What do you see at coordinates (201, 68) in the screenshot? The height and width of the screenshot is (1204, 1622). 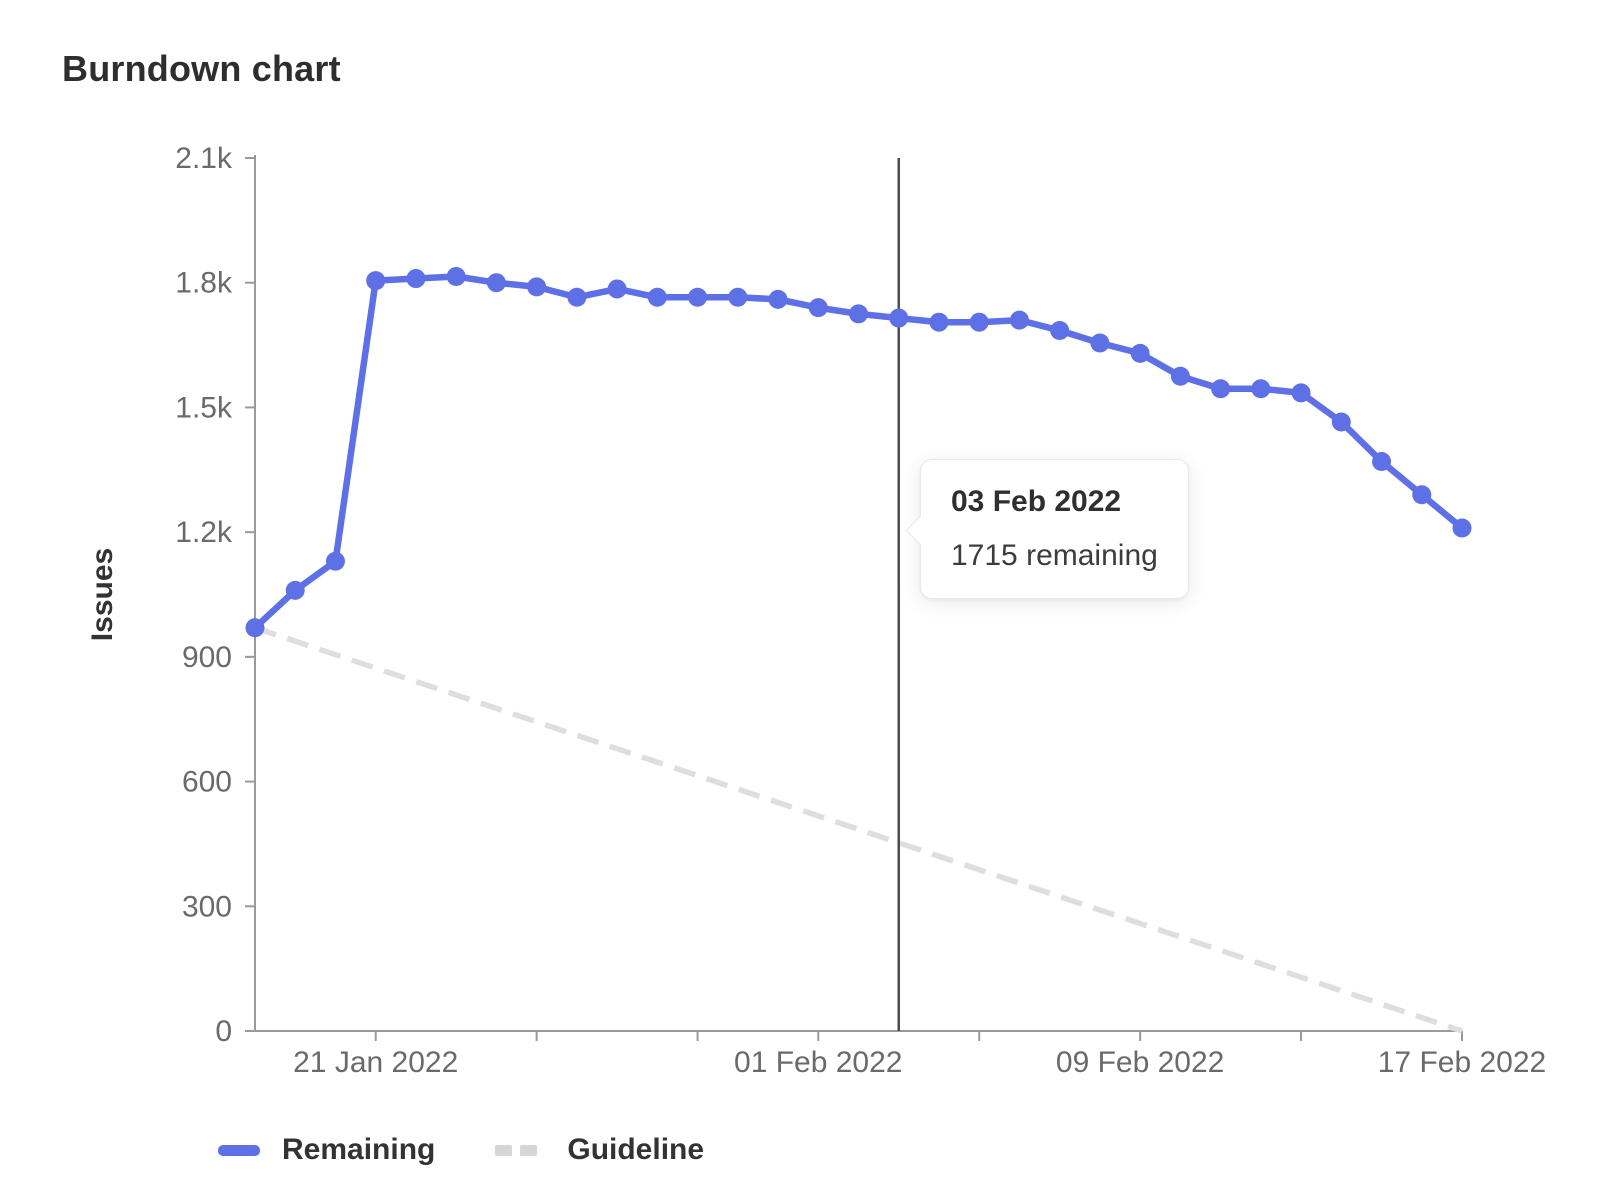 I see `page-title: Burndown chart` at bounding box center [201, 68].